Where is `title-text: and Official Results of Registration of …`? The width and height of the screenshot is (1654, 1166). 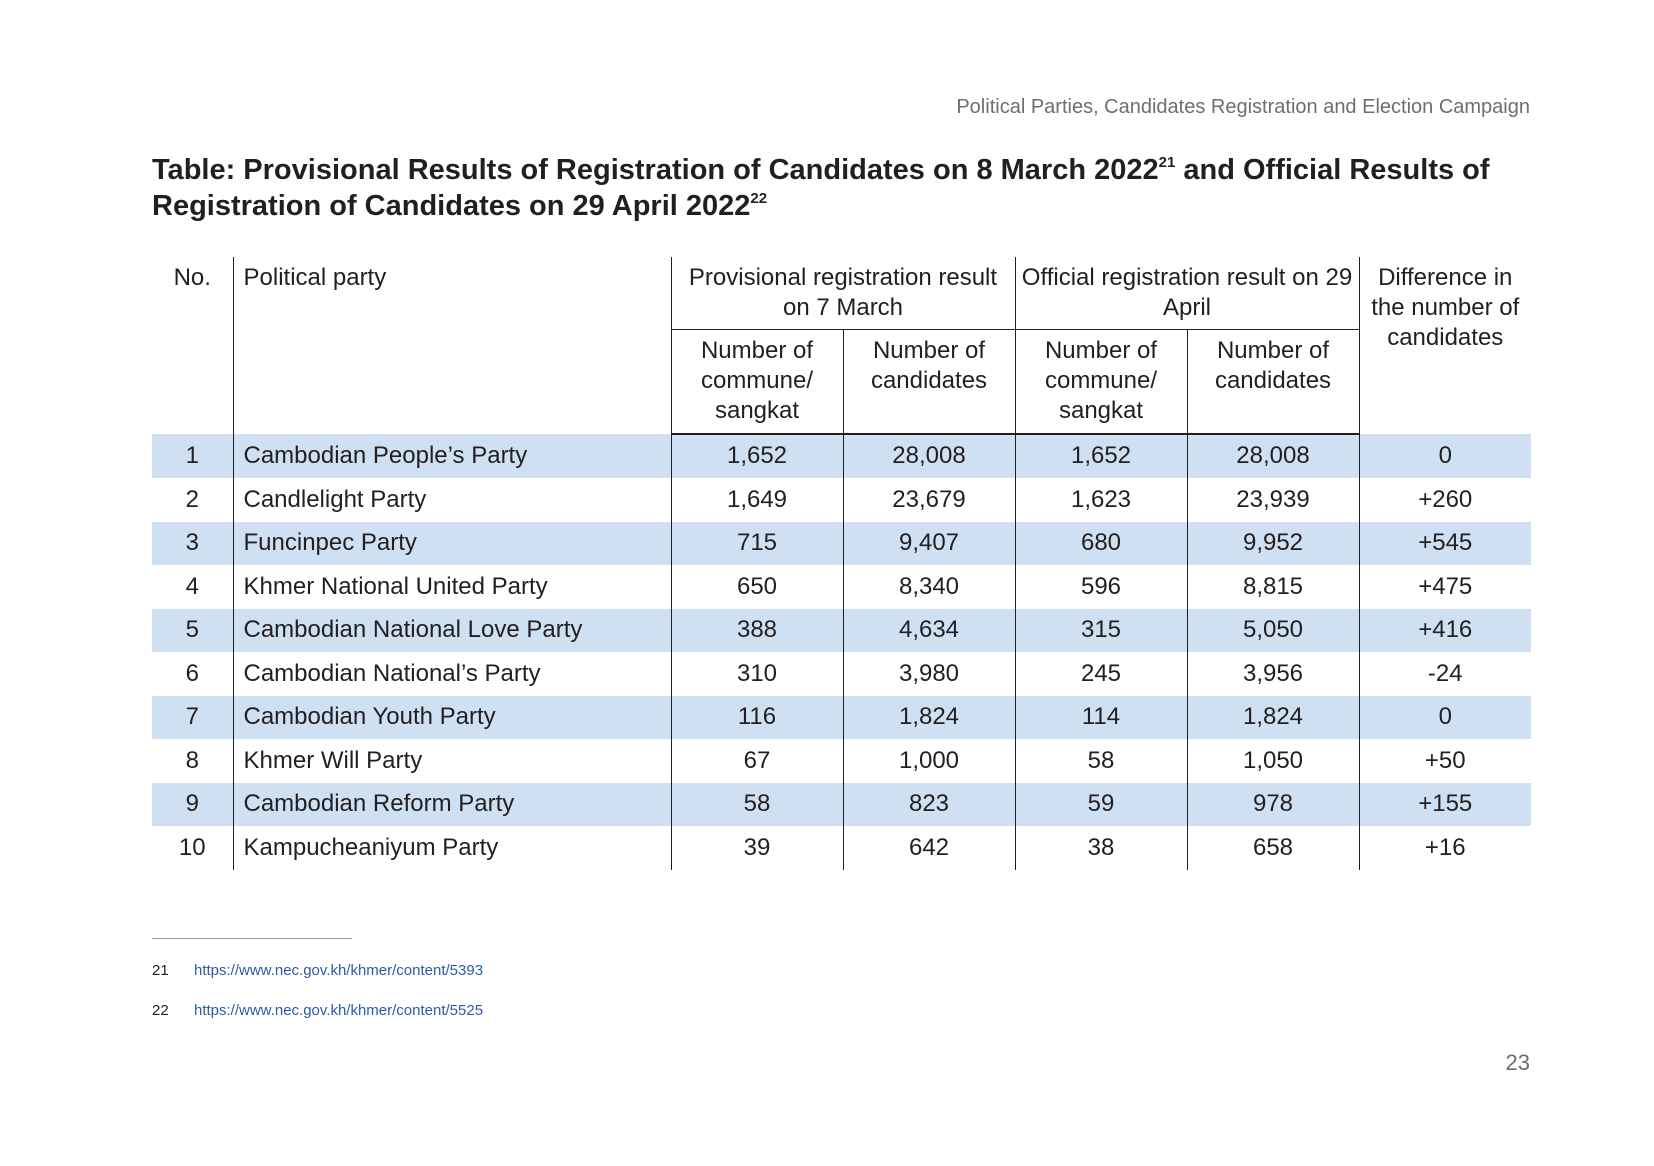
title-text: and Official Results of Registration of … is located at coordinates (821, 188).